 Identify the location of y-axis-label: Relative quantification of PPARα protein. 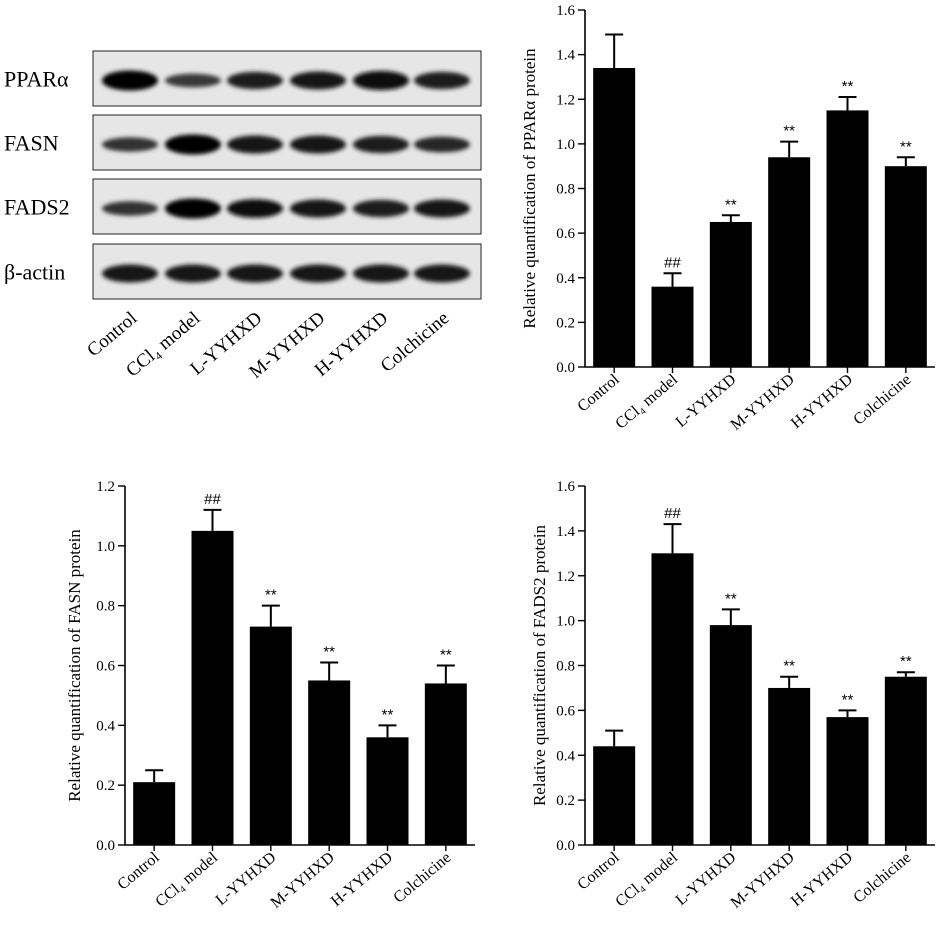
(529, 188).